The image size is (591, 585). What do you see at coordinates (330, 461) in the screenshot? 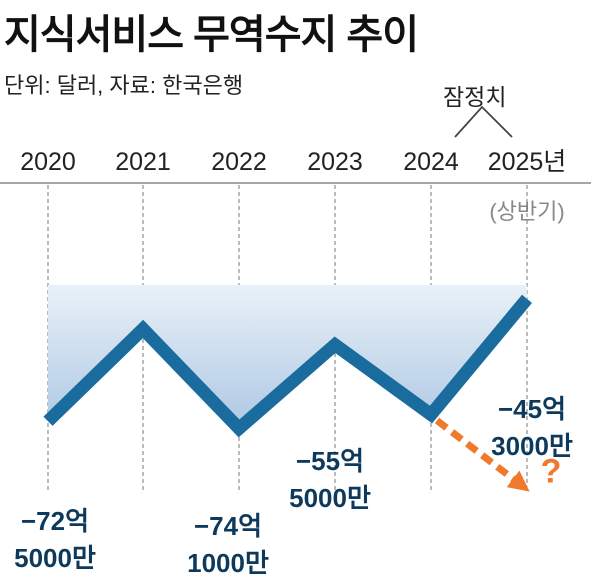
I see `data-label: −55억` at bounding box center [330, 461].